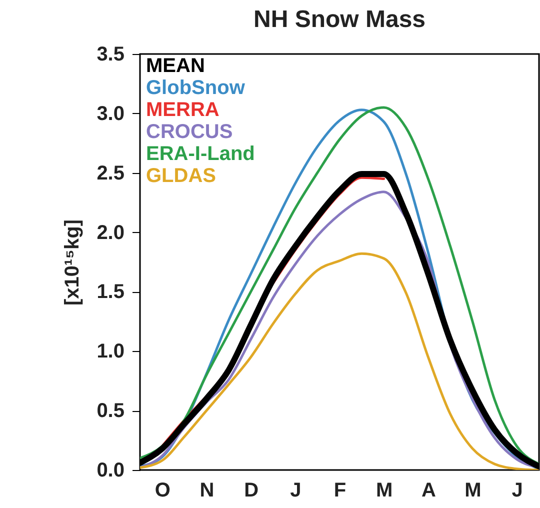 The image size is (540, 508). Describe the element at coordinates (175, 66) in the screenshot. I see `text: MEAN` at that location.